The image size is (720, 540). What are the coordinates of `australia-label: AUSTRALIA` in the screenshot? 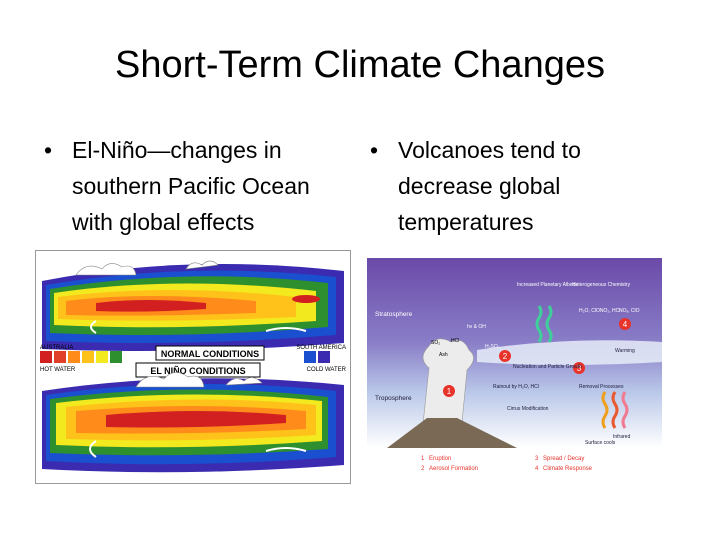 It's located at (56, 348).